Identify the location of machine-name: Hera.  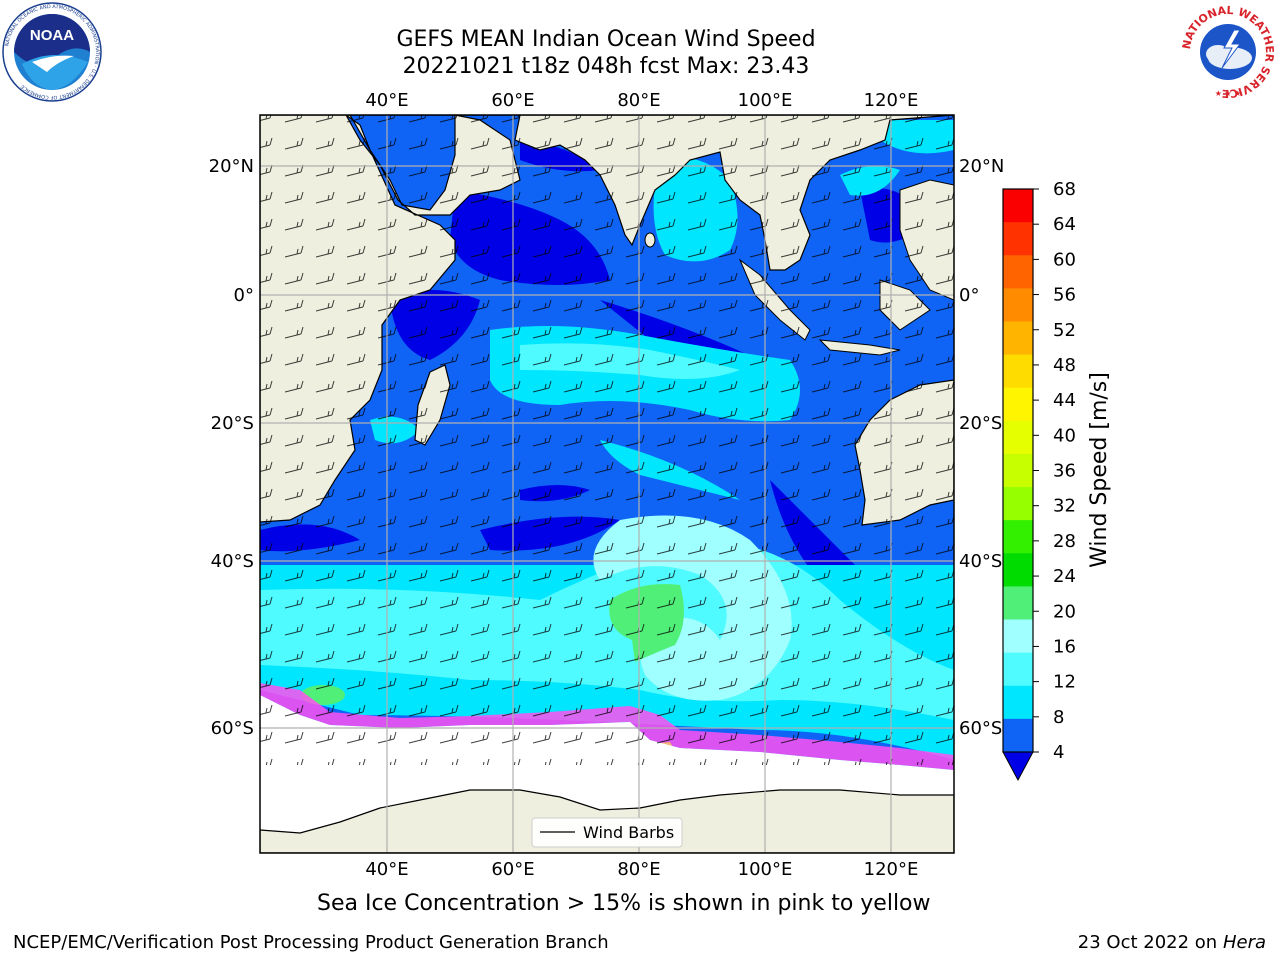
(1244, 942).